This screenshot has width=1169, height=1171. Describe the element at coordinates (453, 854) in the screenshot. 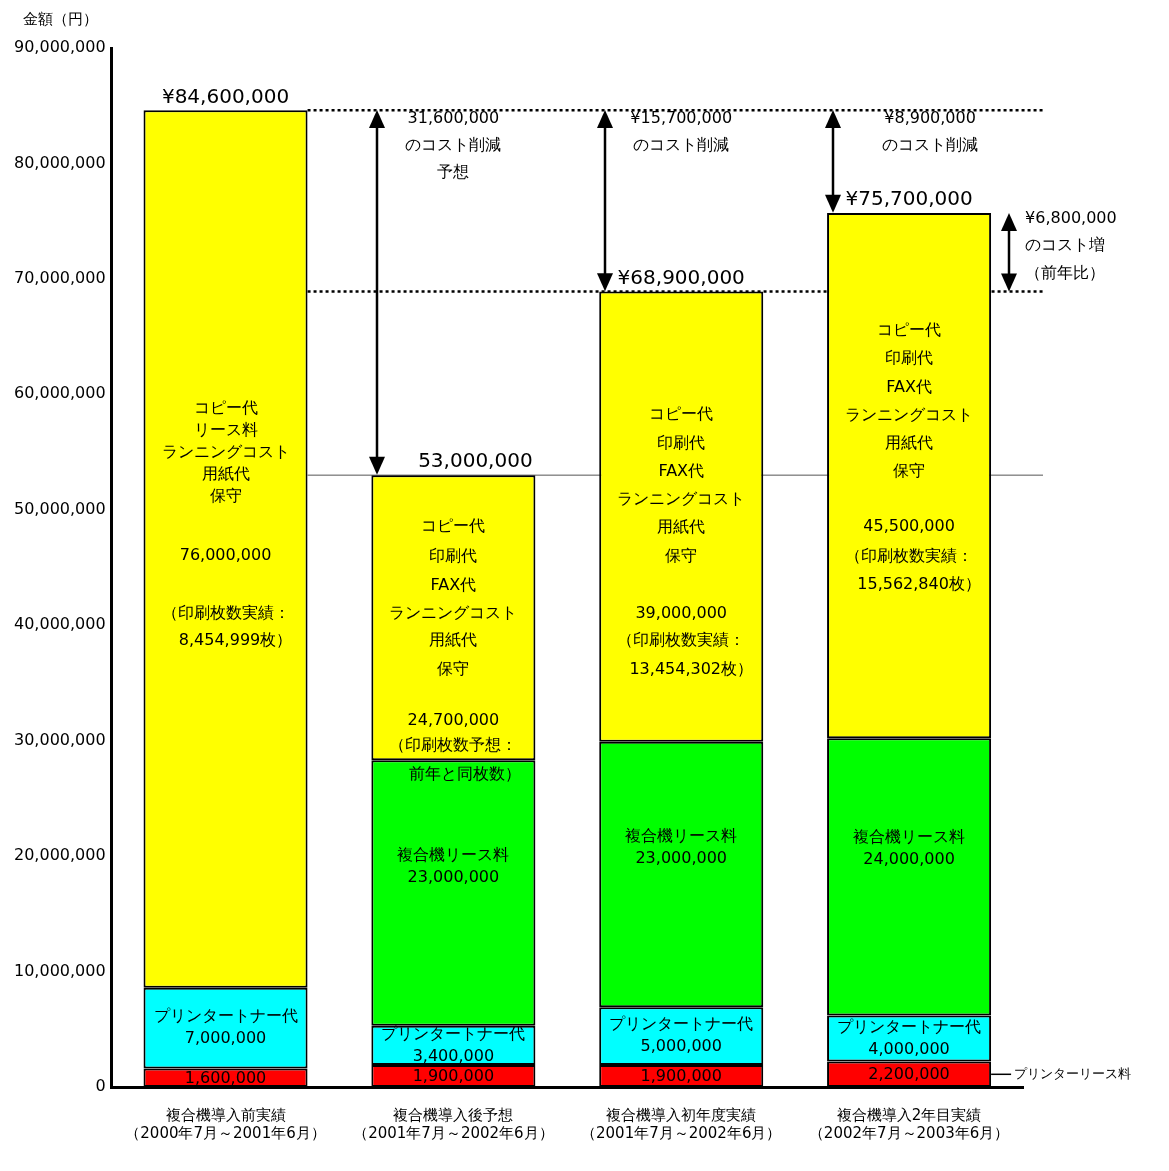

I see `series-label: 複合機リース料` at that location.